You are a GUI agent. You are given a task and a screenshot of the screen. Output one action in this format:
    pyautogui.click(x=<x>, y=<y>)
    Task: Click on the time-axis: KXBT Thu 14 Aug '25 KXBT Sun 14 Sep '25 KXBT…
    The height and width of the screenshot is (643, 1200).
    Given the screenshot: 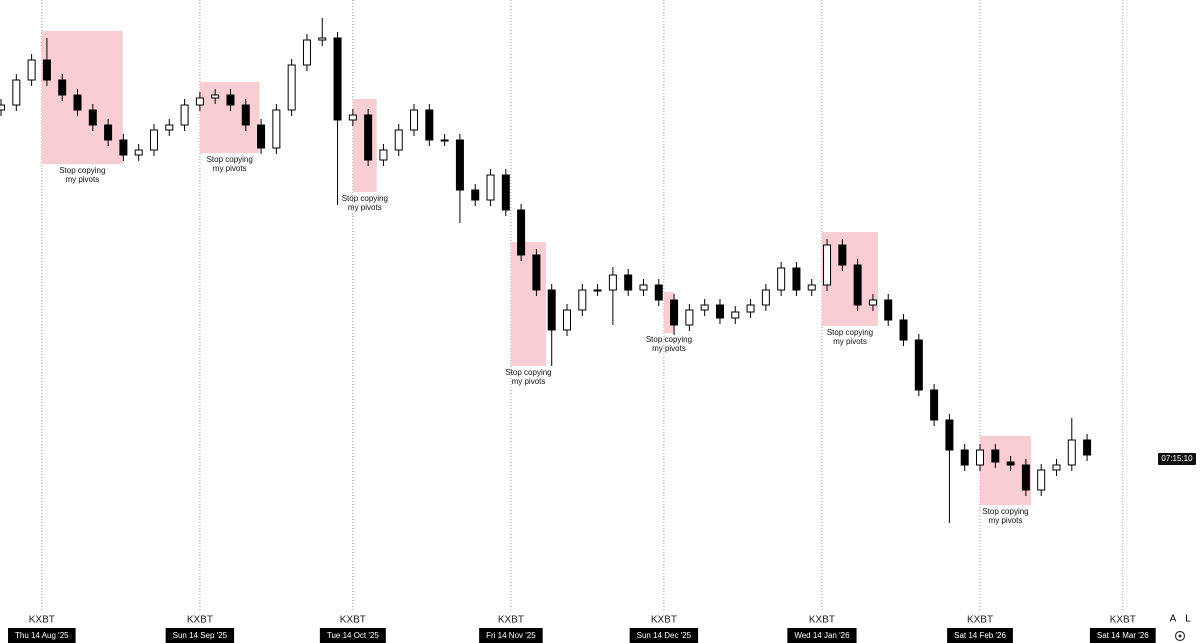 What is the action you would take?
    pyautogui.click(x=582, y=629)
    